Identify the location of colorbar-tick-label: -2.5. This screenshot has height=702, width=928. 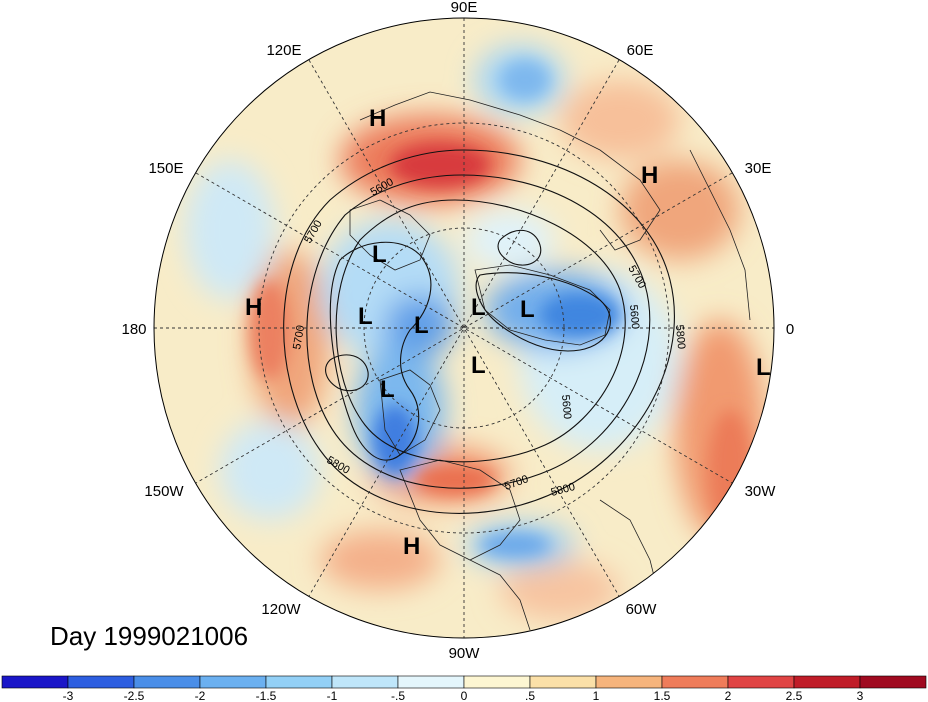
(134, 695).